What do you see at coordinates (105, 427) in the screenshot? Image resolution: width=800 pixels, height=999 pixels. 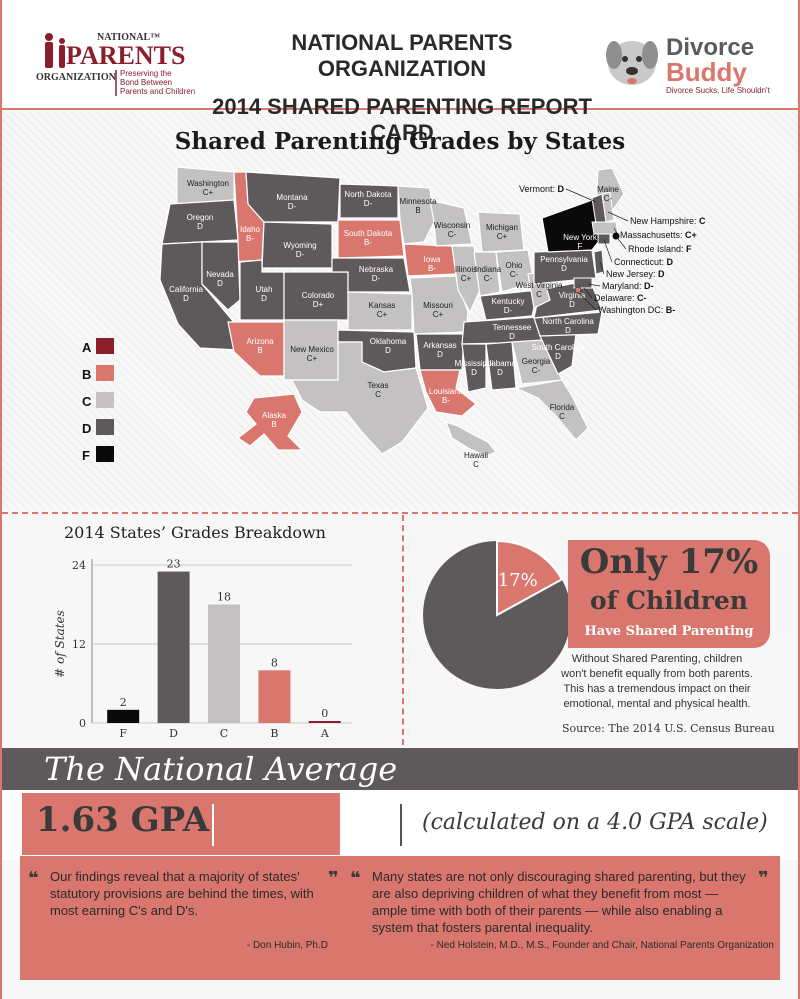 I see `legend-swatch` at bounding box center [105, 427].